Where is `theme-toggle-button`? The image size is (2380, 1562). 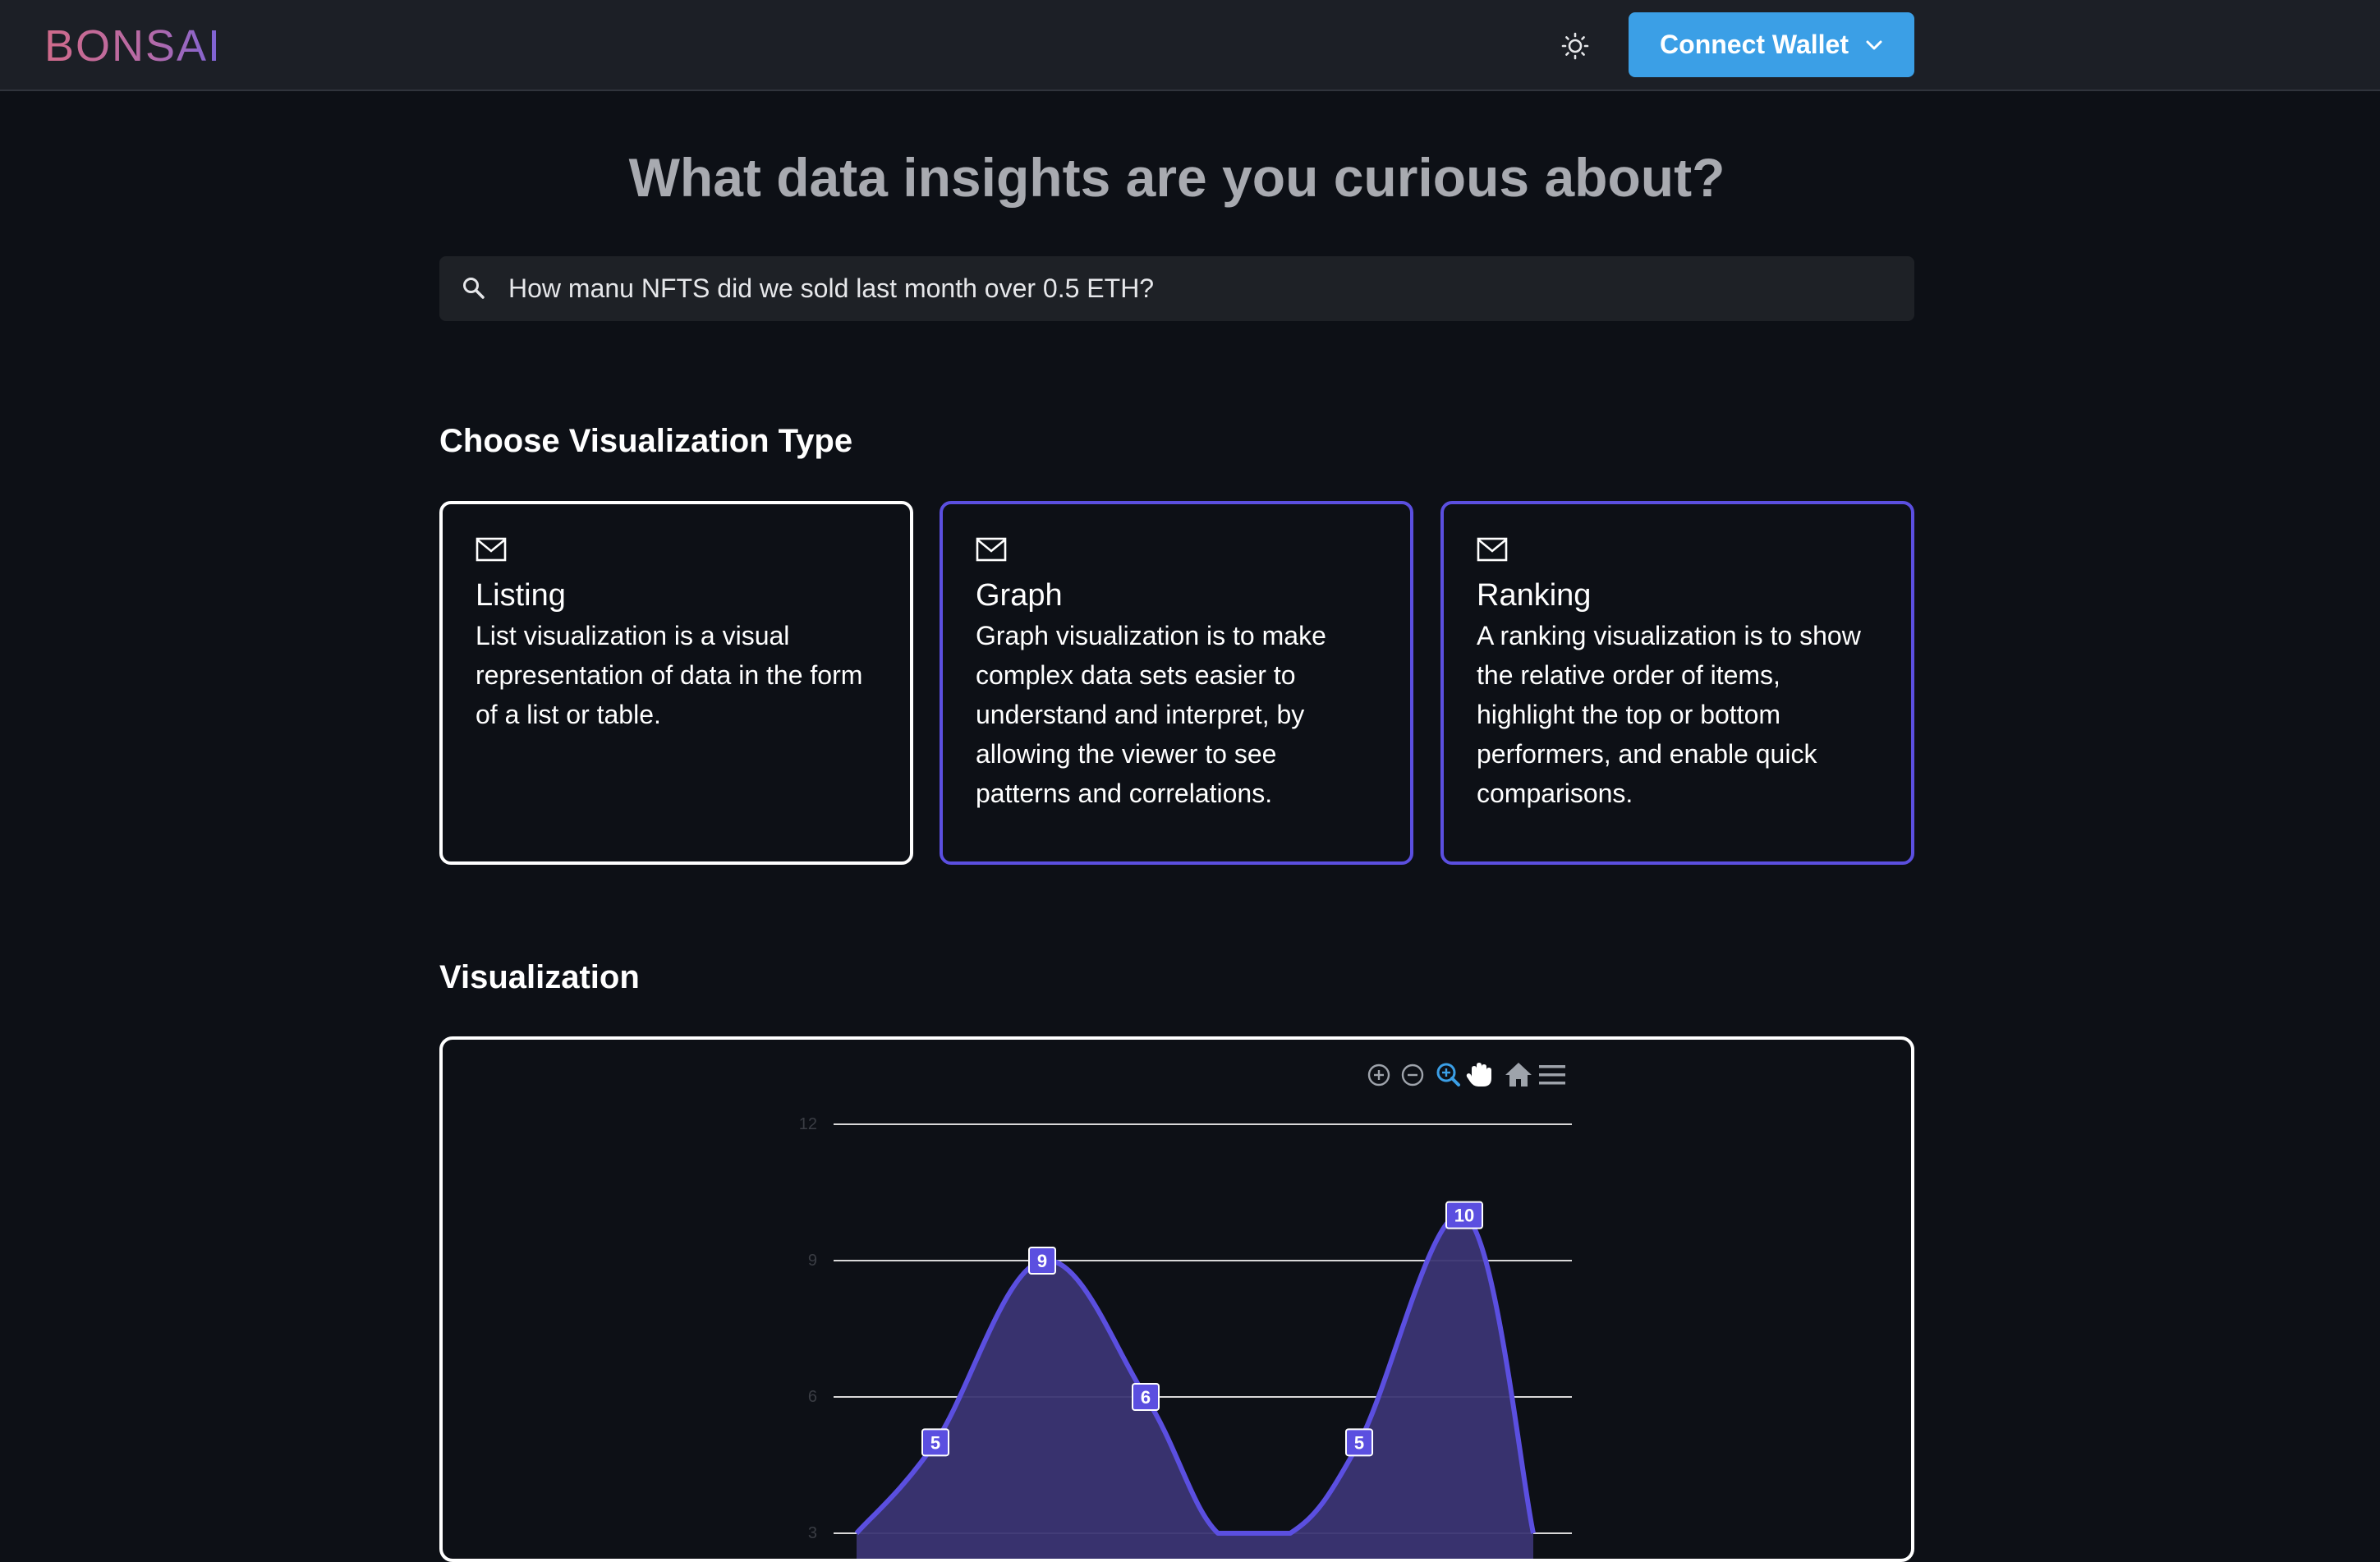
theme-toggle-button is located at coordinates (1575, 46).